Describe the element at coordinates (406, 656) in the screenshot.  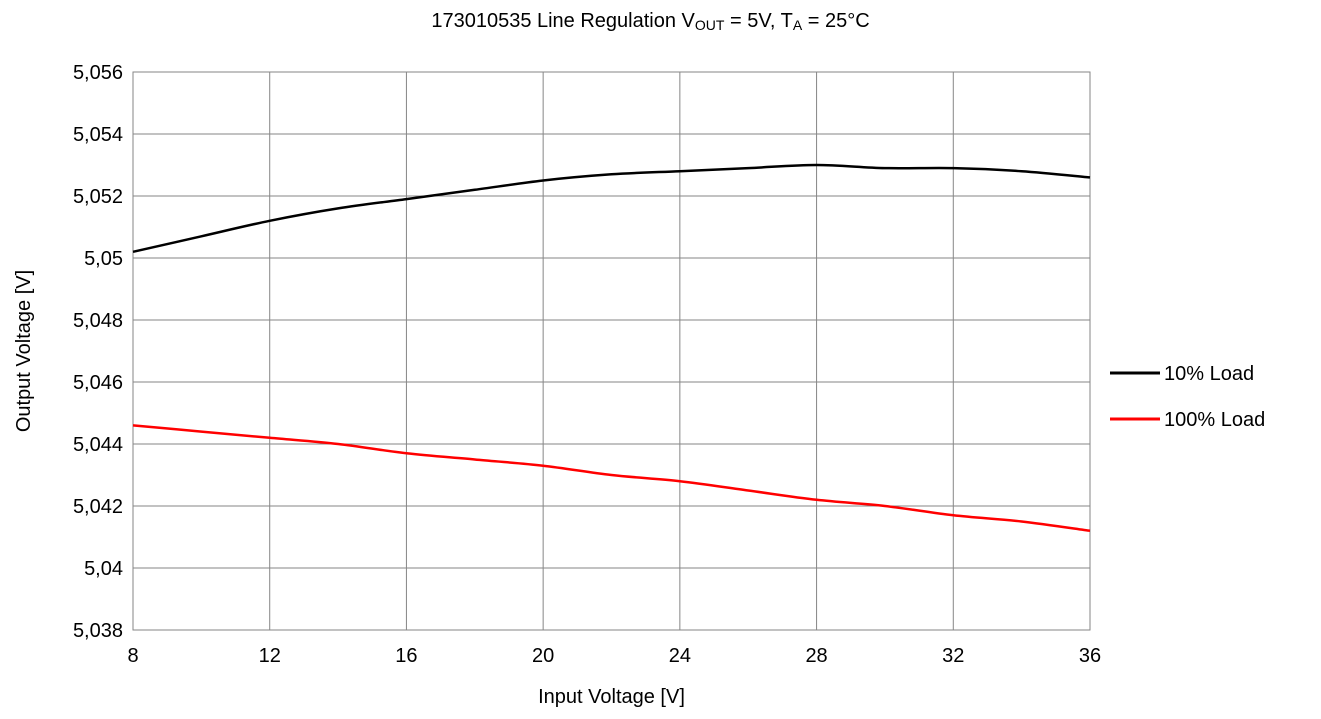
I see `x-tick-label: 16` at that location.